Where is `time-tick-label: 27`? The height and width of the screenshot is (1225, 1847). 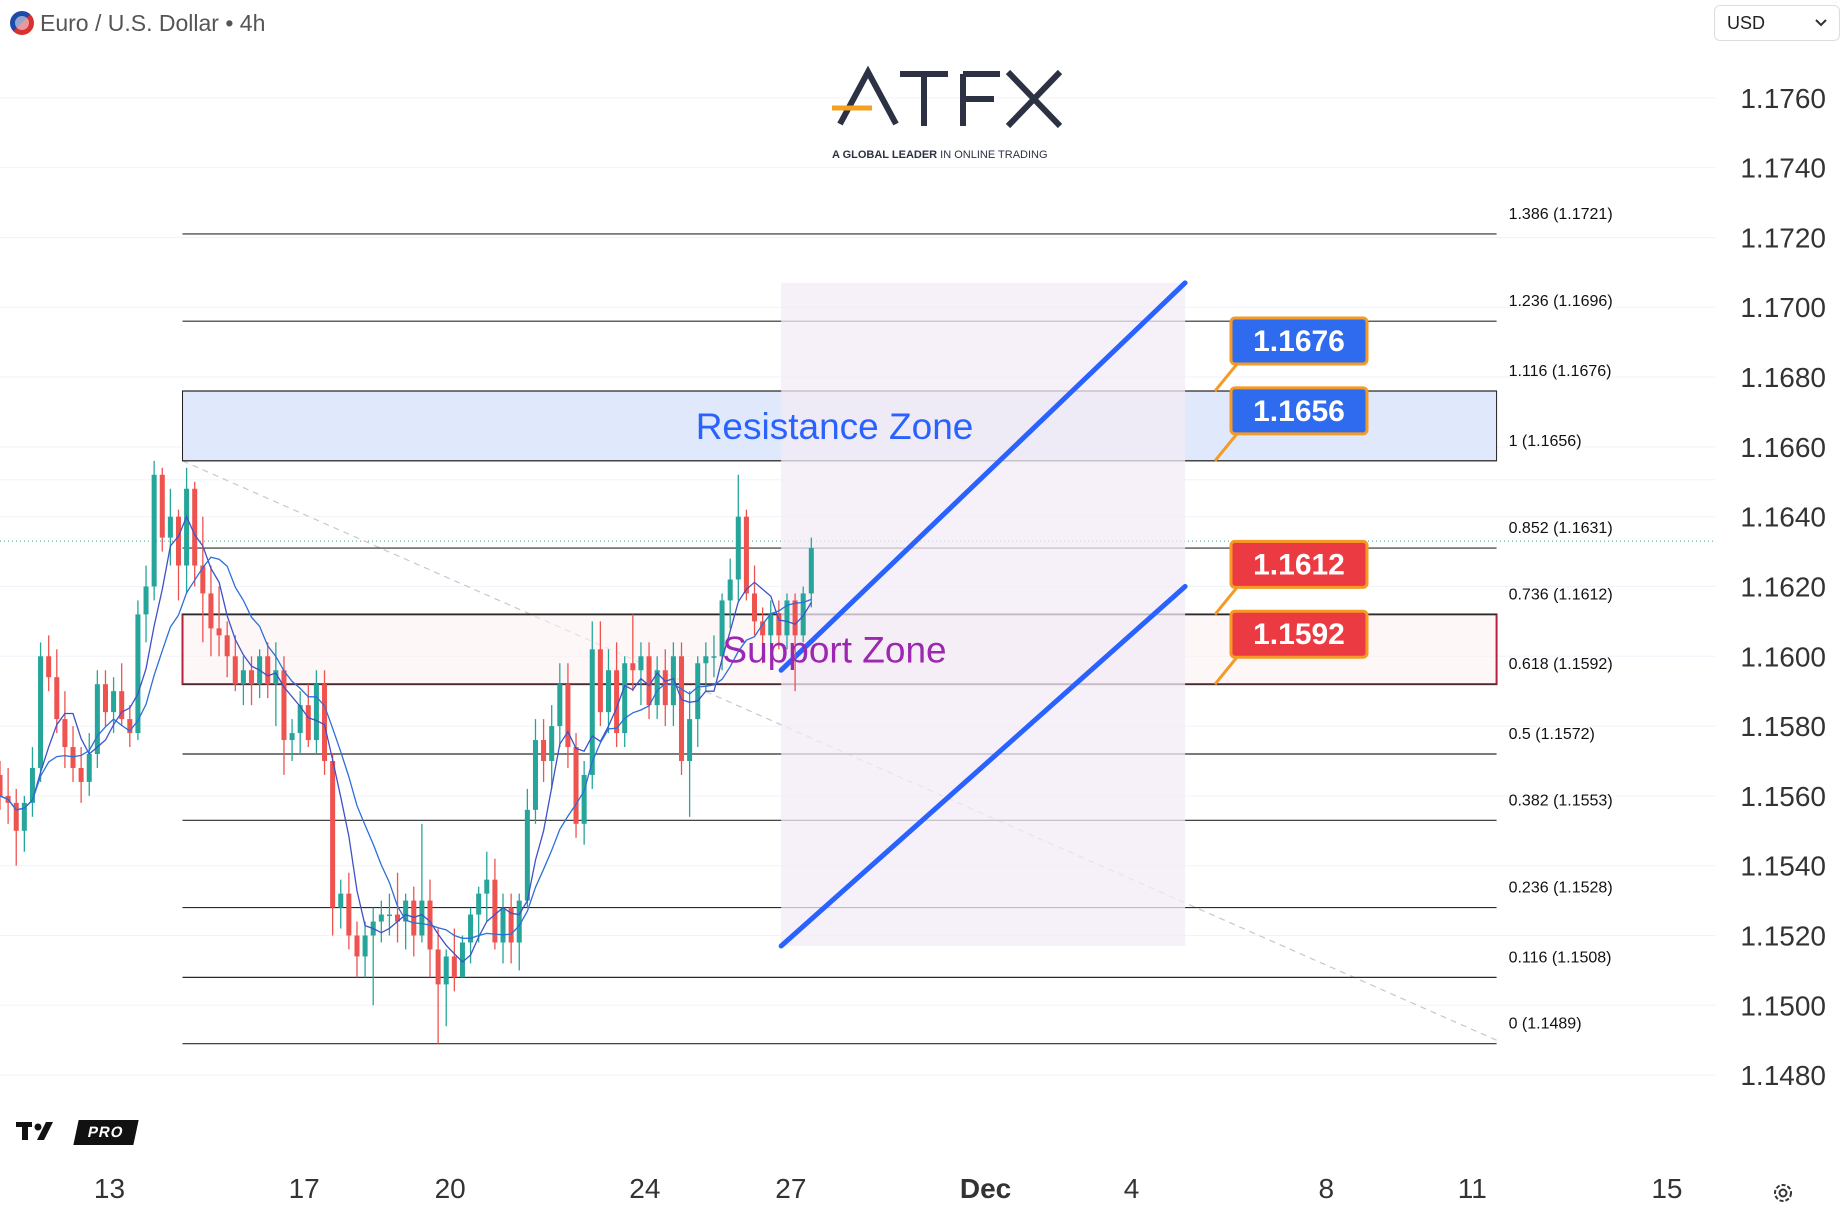
time-tick-label: 27 is located at coordinates (790, 1188).